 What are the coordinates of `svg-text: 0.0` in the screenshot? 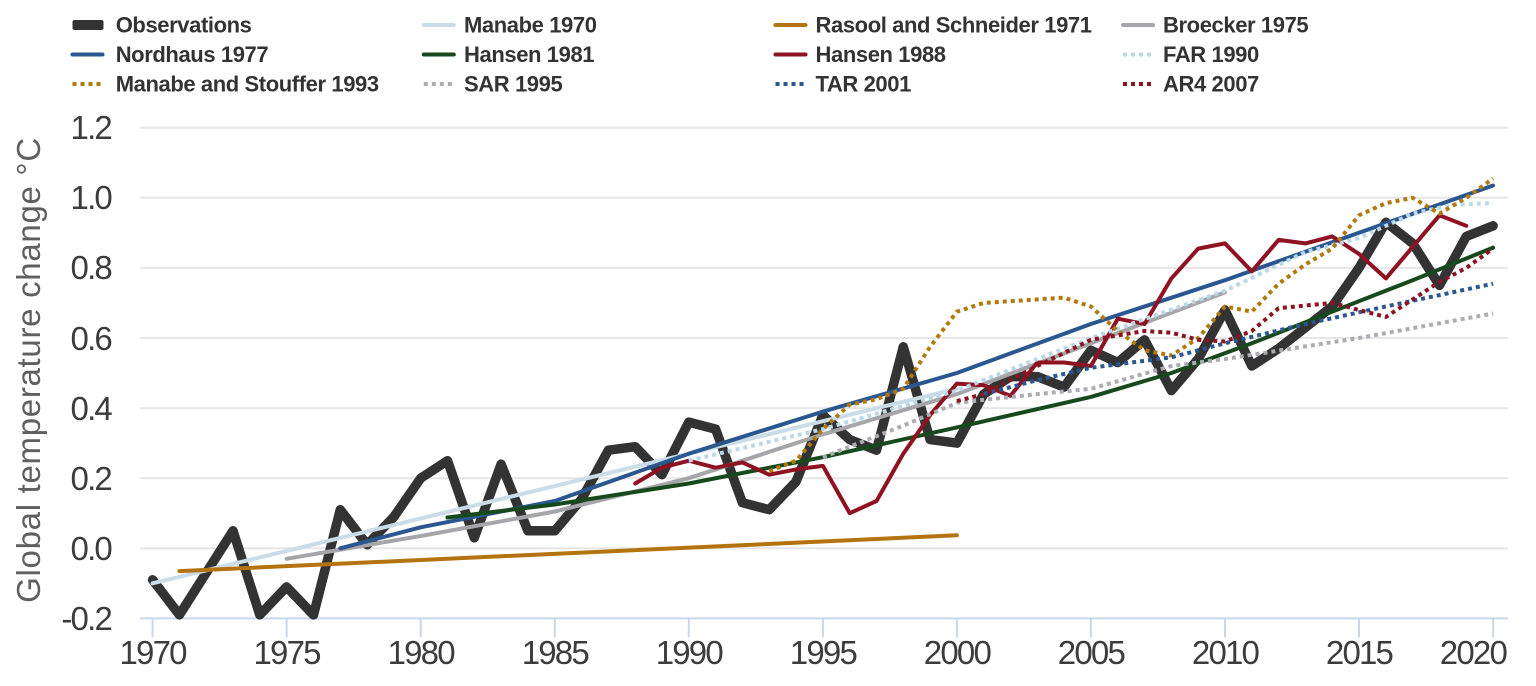 It's located at (92, 548).